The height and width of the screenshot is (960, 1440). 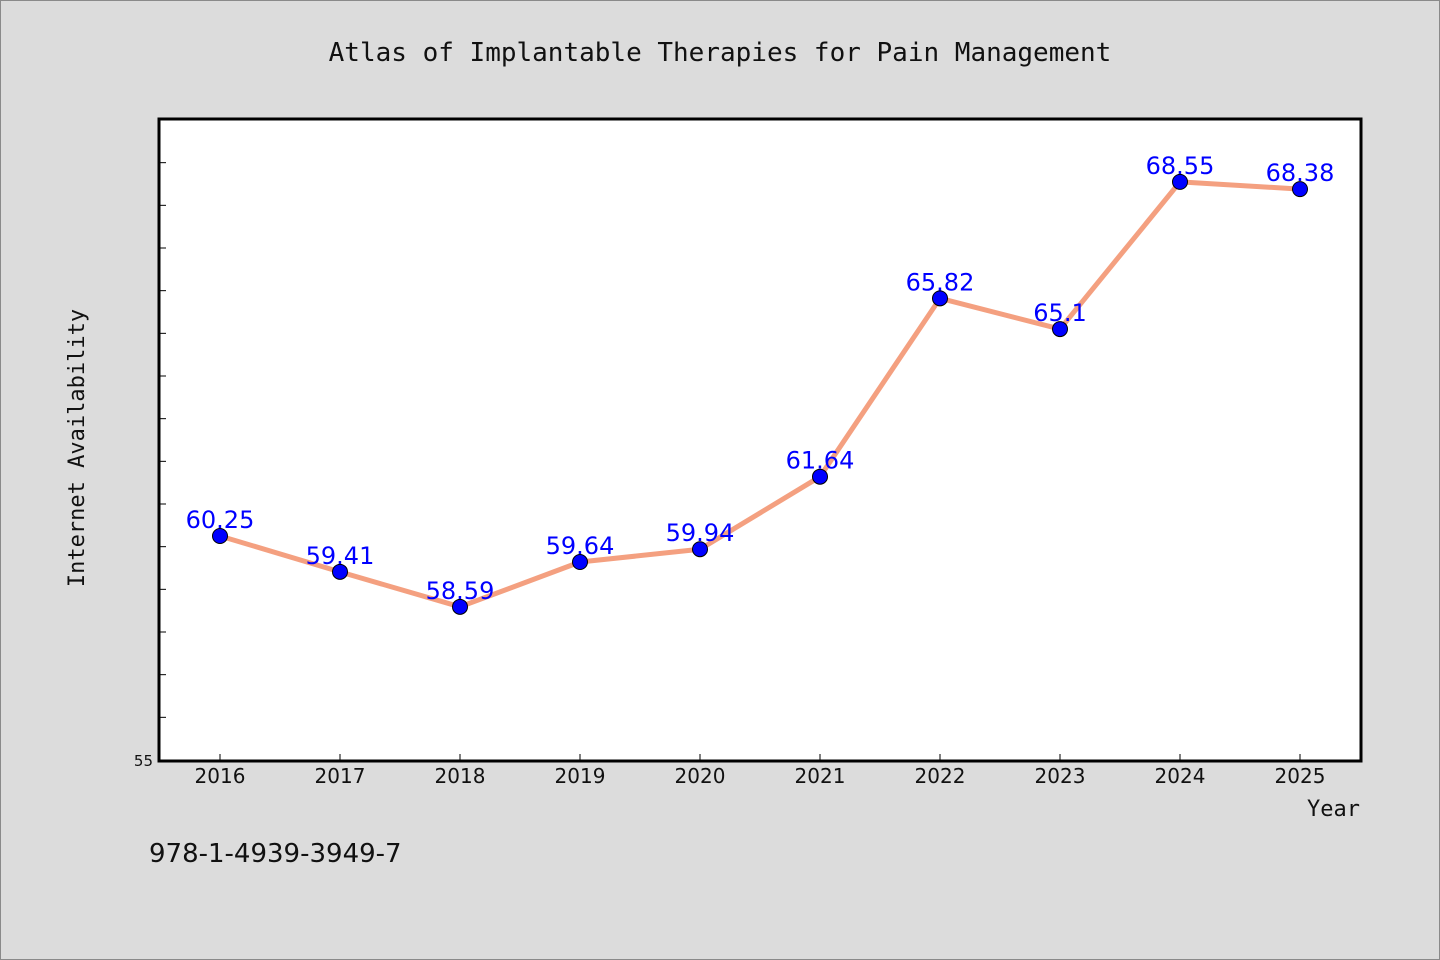 I want to click on x-axis-label: Year, so click(x=1333, y=809).